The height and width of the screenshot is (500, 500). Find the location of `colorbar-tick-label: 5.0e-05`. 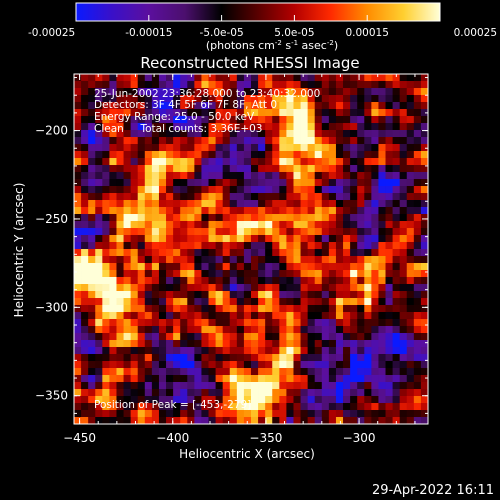

colorbar-tick-label: 5.0e-05 is located at coordinates (294, 33).